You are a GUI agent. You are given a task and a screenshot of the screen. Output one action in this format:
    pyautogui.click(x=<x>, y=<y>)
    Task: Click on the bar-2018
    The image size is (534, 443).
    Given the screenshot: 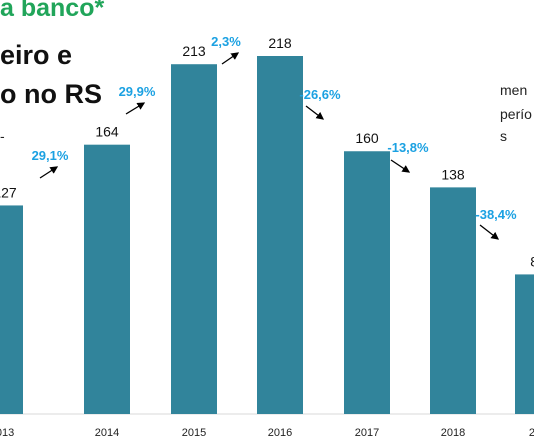 What is the action you would take?
    pyautogui.click(x=453, y=300)
    